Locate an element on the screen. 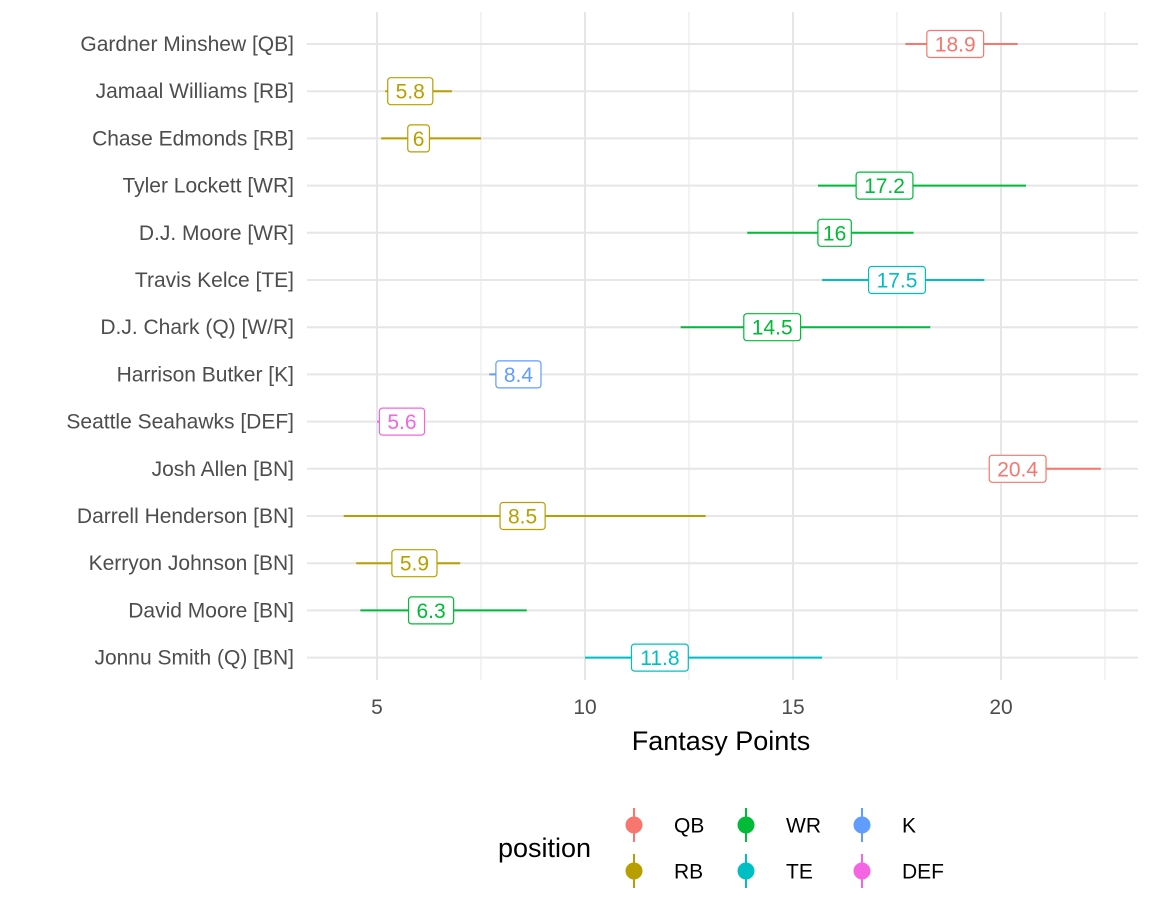 This screenshot has width=1152, height=921. player-name-label: Chase Edmonds [RB] is located at coordinates (193, 138).